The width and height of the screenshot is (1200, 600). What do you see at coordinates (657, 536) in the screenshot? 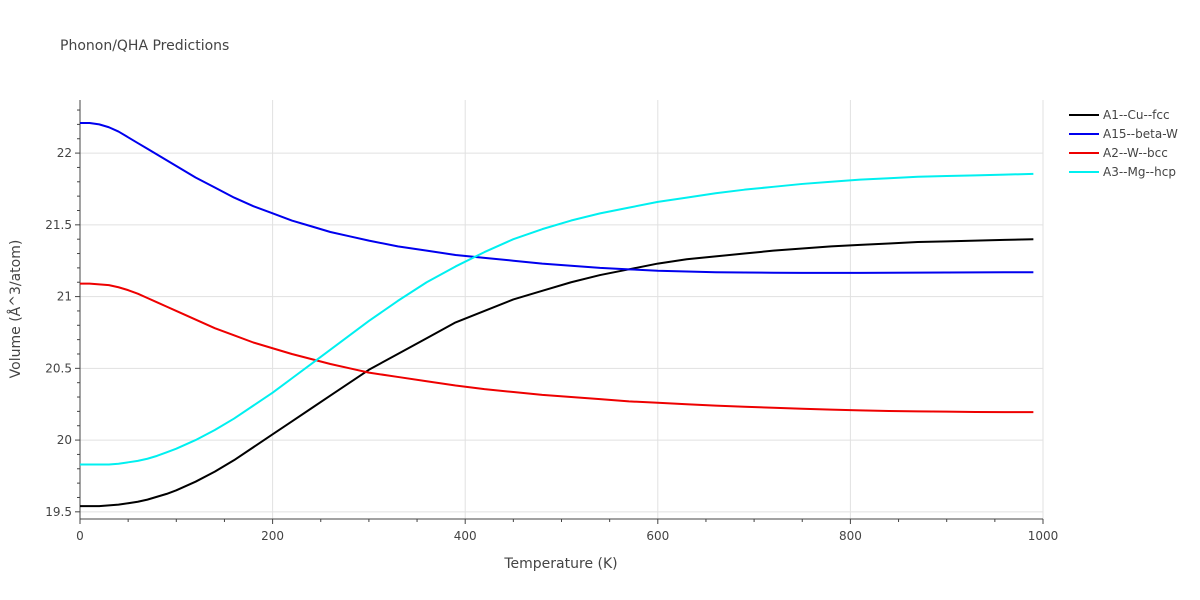
I see `x-tick-label: 600` at bounding box center [657, 536].